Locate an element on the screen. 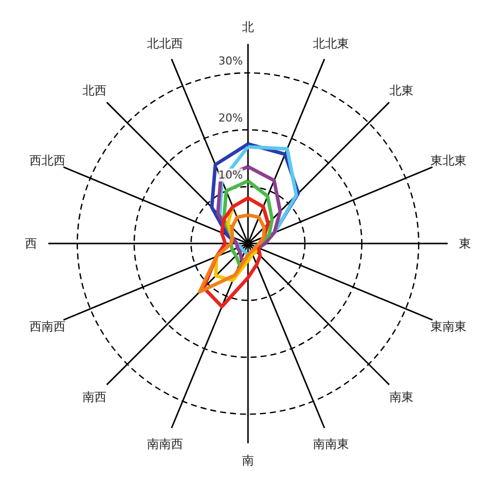 This screenshot has width=495, height=477. spoke-label: 東 is located at coordinates (464, 243).